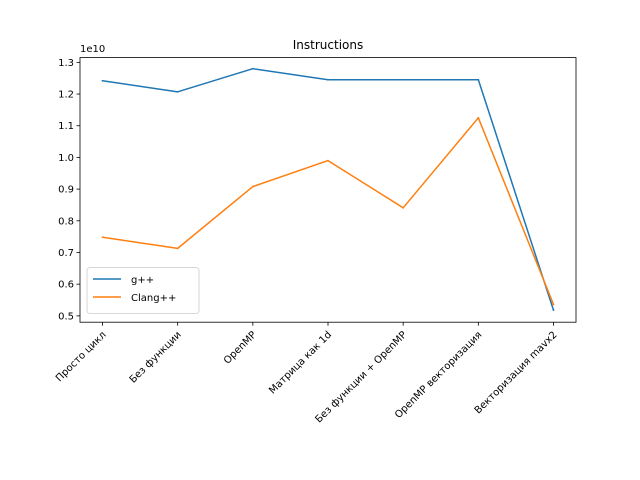 This screenshot has height=480, width=640. I want to click on y-tick-label: 0.5, so click(66, 316).